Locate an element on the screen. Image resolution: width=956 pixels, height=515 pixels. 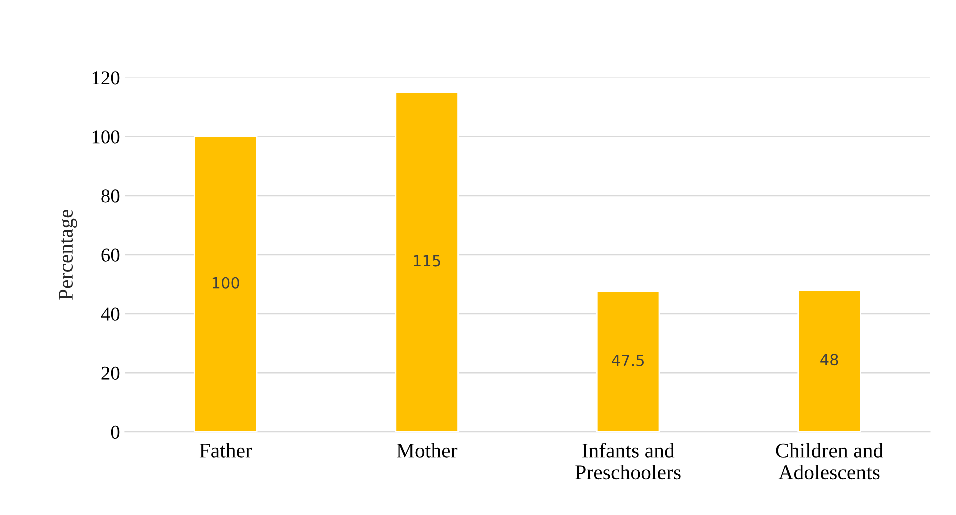
data-label: 100 is located at coordinates (226, 283).